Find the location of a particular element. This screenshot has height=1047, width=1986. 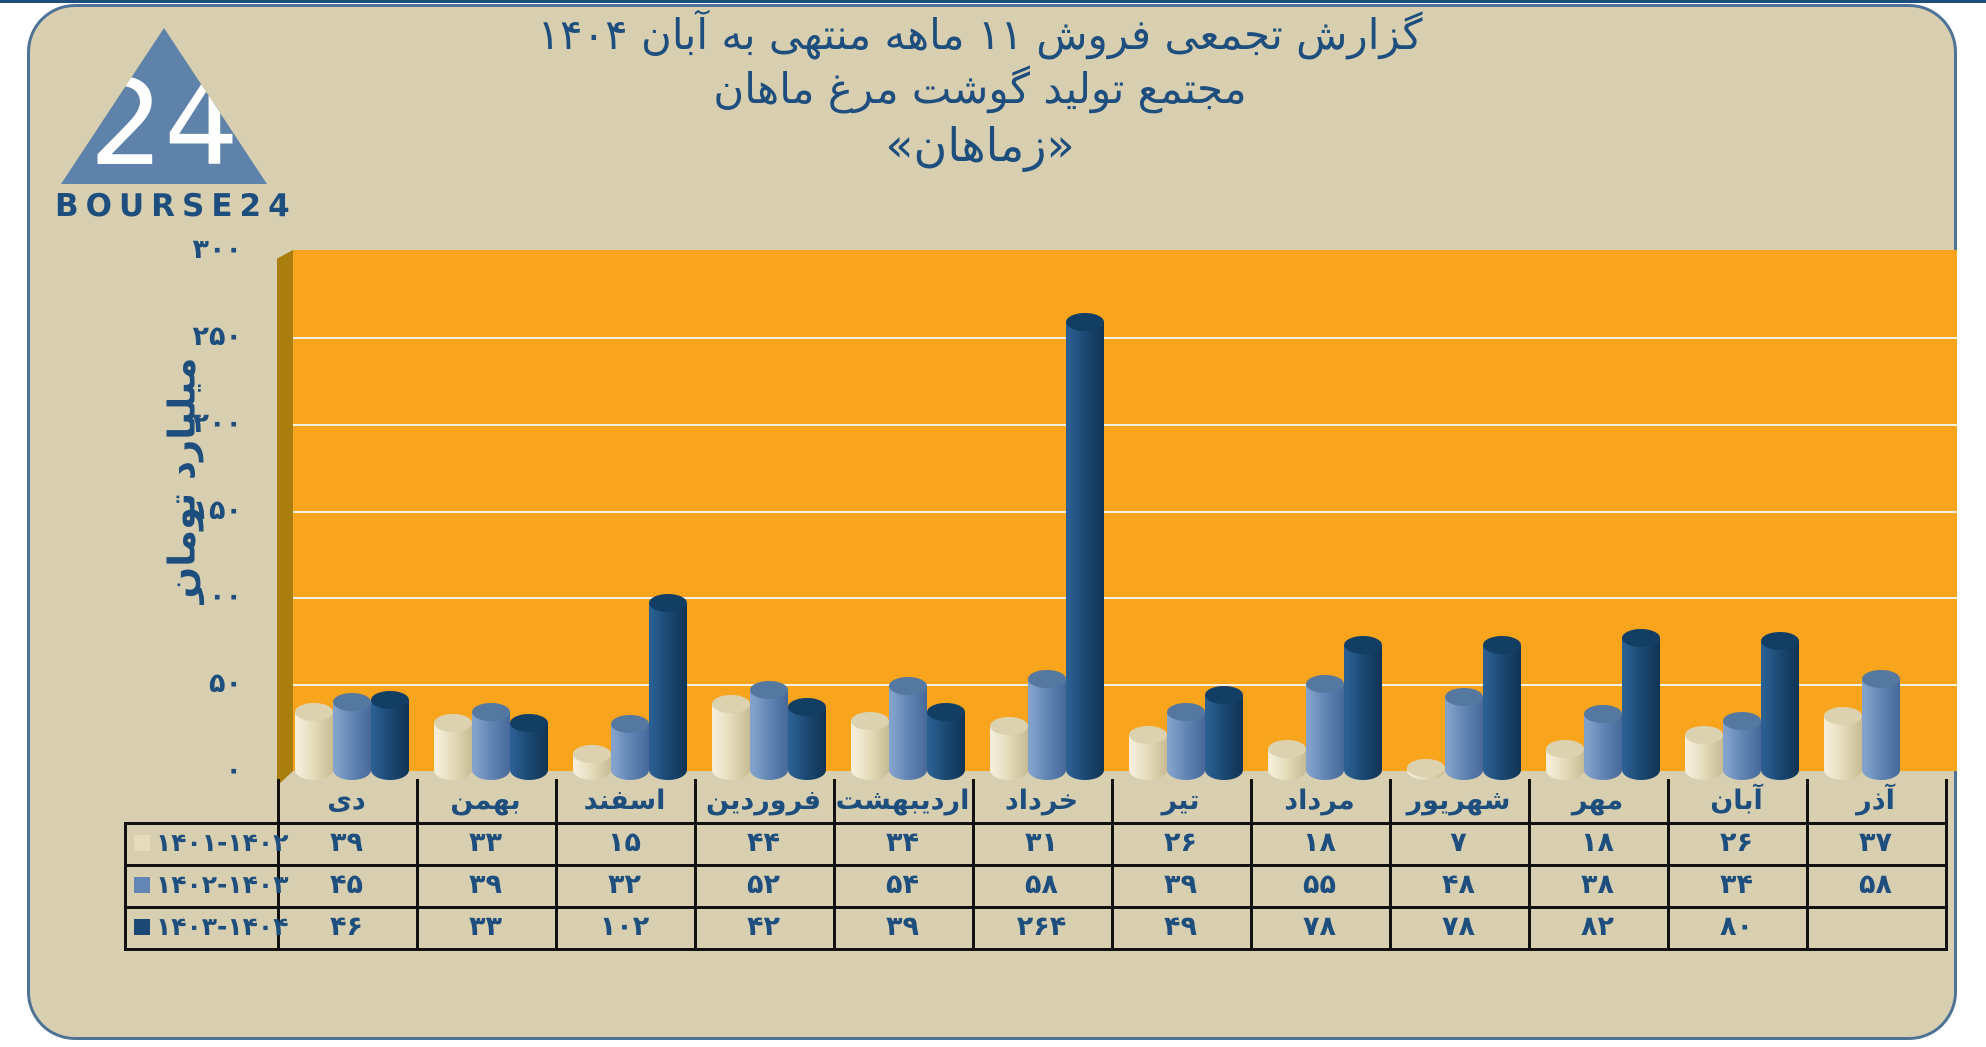

month-header-7: مرداد is located at coordinates (1319, 800).